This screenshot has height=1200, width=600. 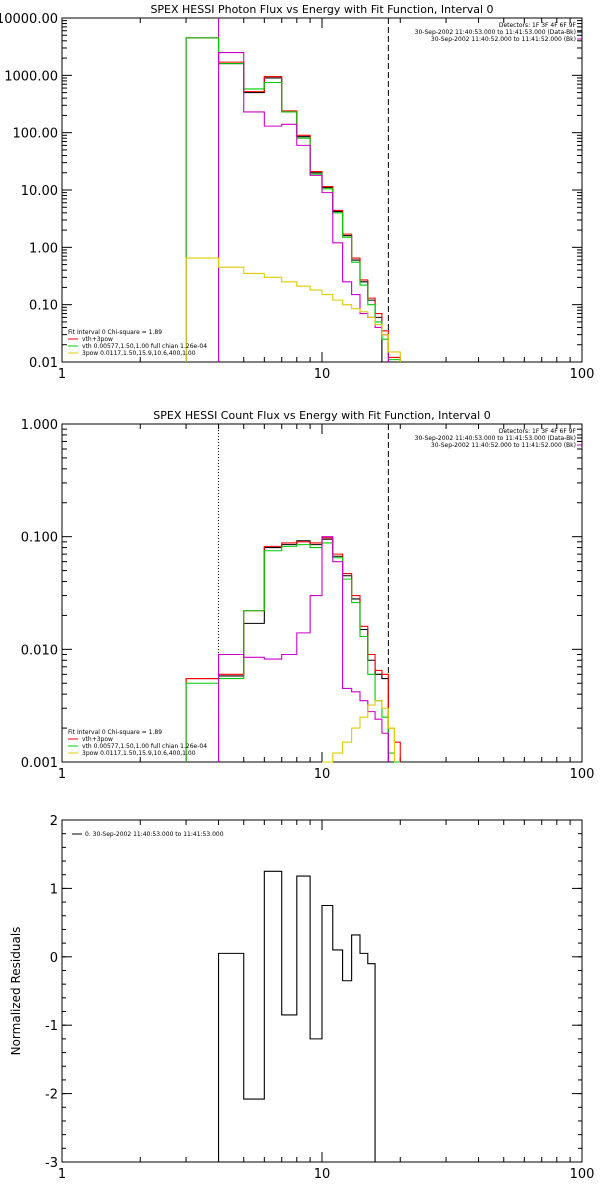 What do you see at coordinates (39, 538) in the screenshot?
I see `y-tick-label: 0.100` at bounding box center [39, 538].